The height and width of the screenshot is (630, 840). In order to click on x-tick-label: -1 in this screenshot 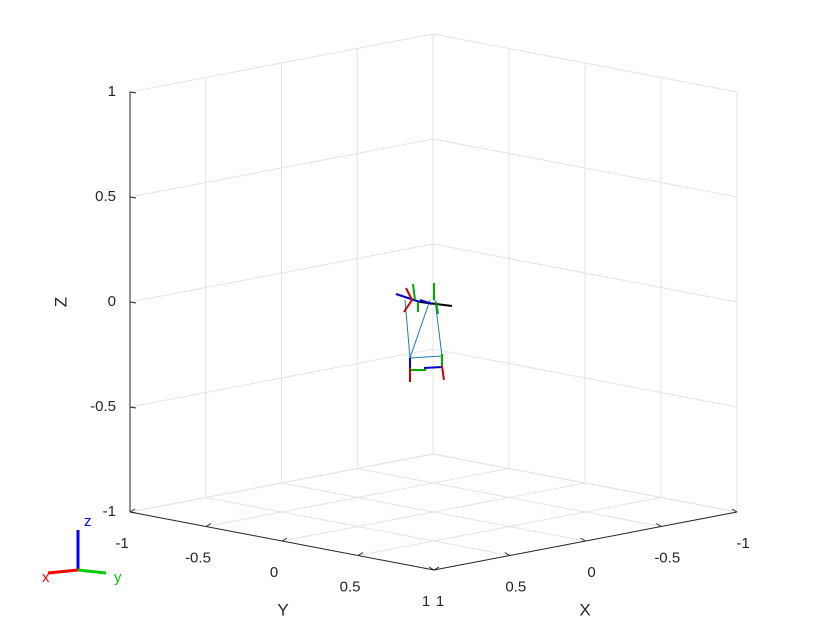, I will do `click(742, 543)`.